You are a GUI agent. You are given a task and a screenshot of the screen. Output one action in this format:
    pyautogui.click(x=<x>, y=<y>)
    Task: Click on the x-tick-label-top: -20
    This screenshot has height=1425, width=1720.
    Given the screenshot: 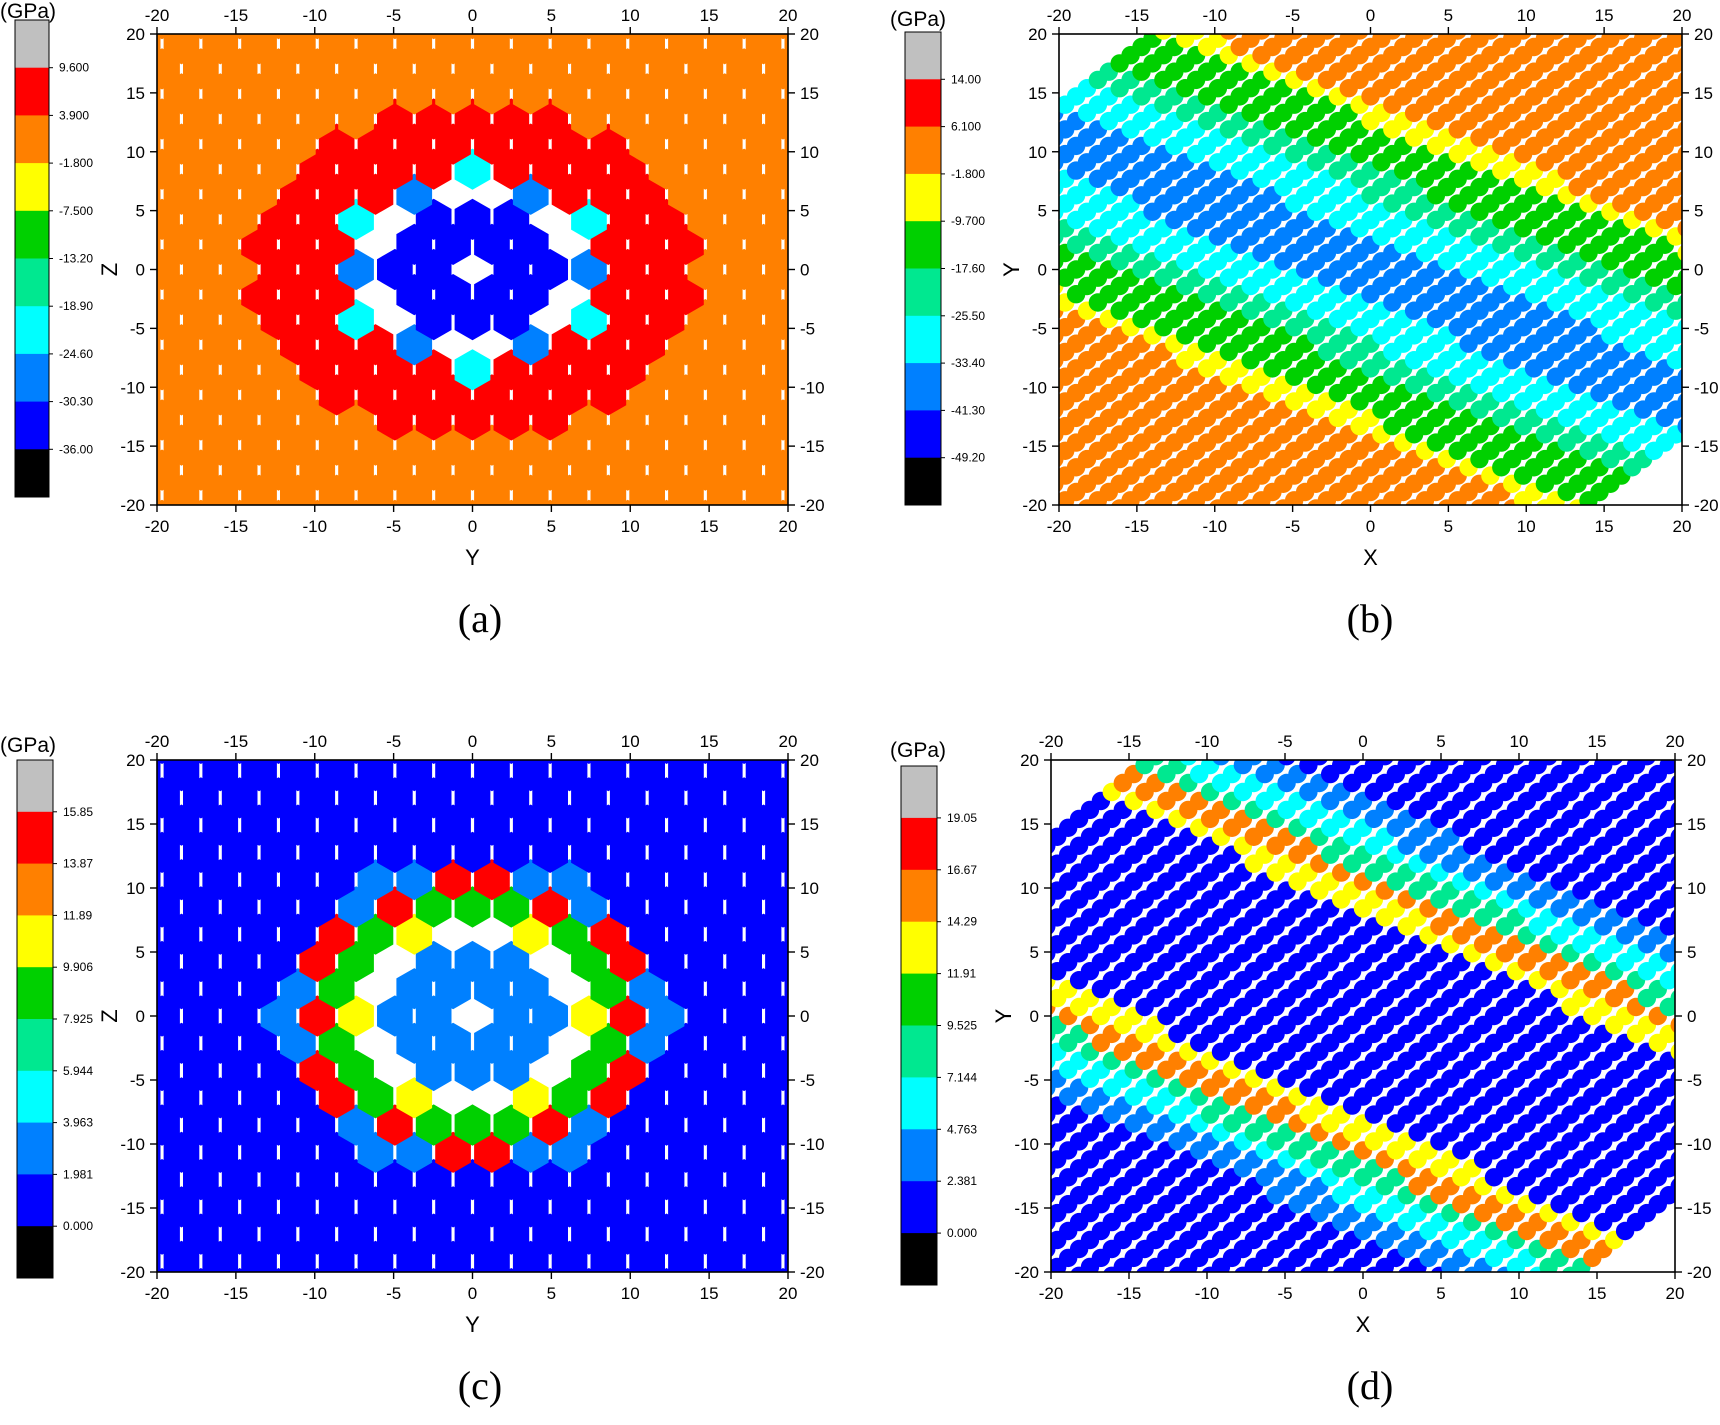 What is the action you would take?
    pyautogui.click(x=157, y=741)
    